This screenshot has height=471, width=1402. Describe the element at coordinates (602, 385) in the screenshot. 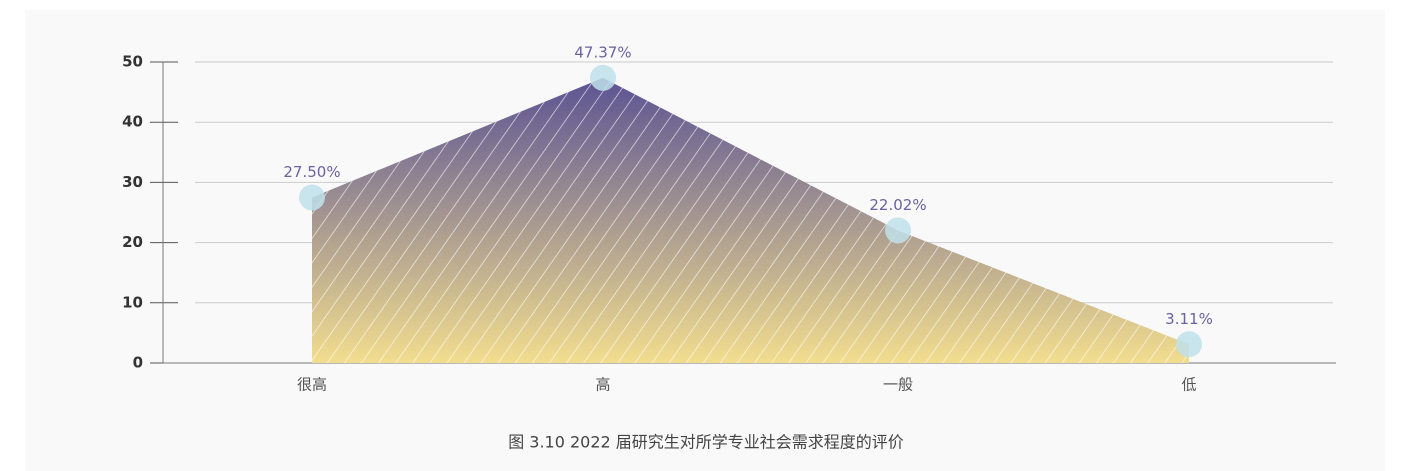

I see `x-tick-label: 高` at that location.